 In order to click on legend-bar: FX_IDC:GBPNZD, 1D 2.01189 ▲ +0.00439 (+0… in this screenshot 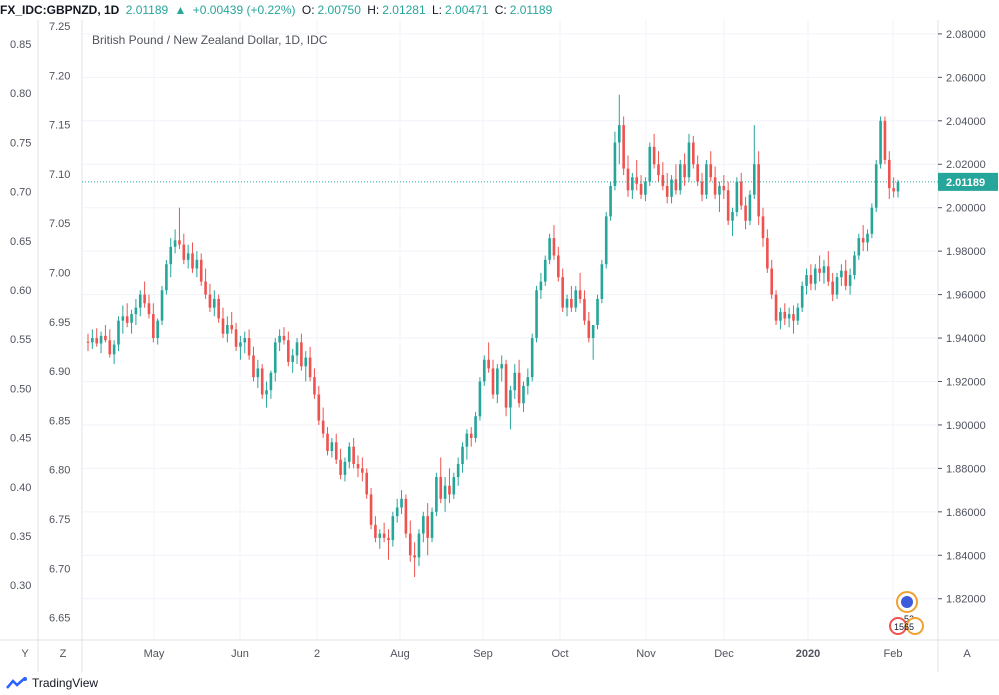, I will do `click(499, 10)`.